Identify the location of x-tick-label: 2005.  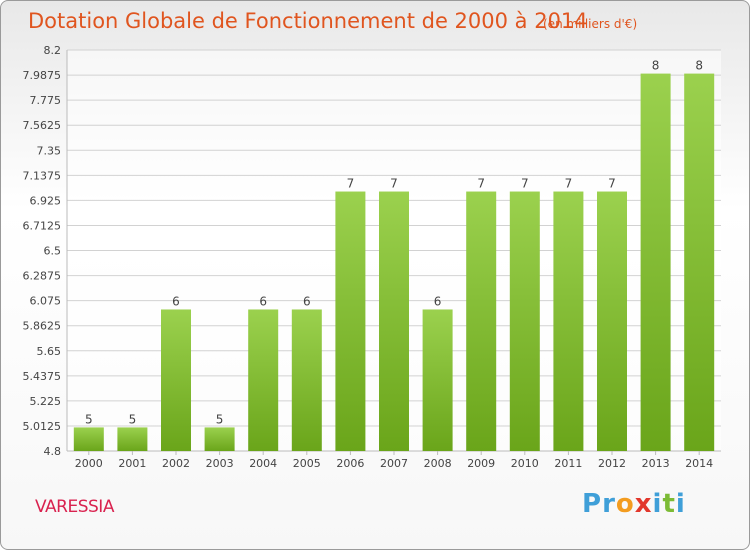
(307, 463).